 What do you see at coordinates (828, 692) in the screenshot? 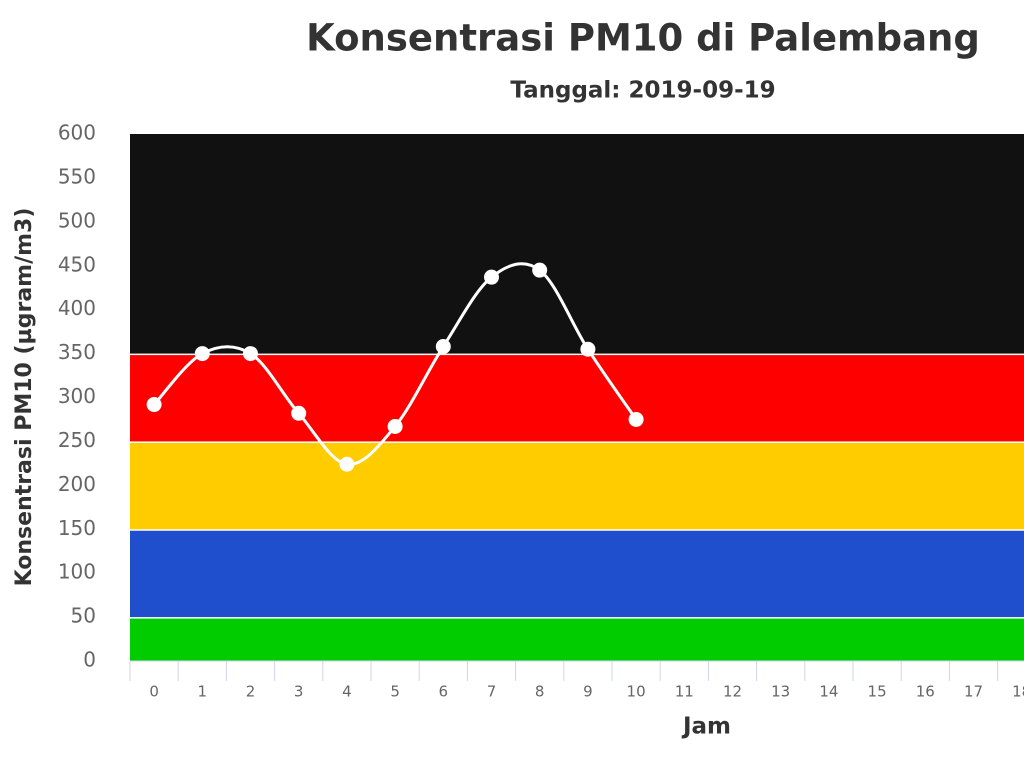
I see `x-tick-label: 14` at bounding box center [828, 692].